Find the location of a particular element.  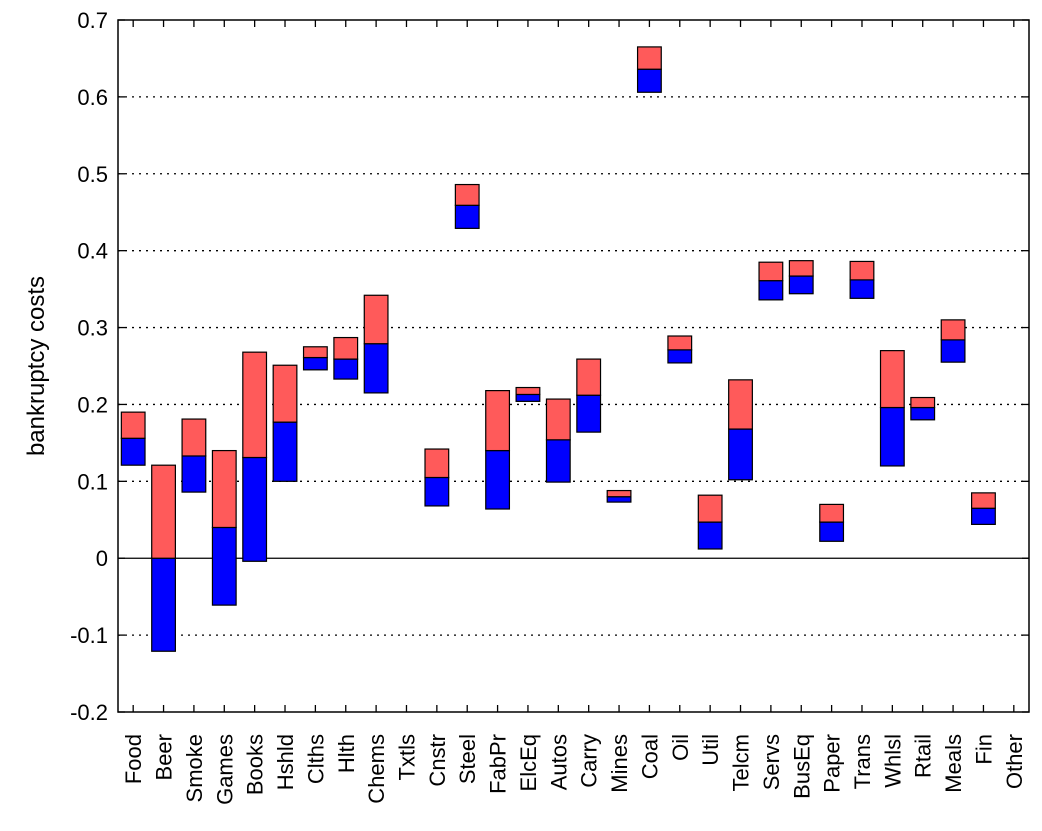

x-tick-label: Hshld is located at coordinates (285, 762).